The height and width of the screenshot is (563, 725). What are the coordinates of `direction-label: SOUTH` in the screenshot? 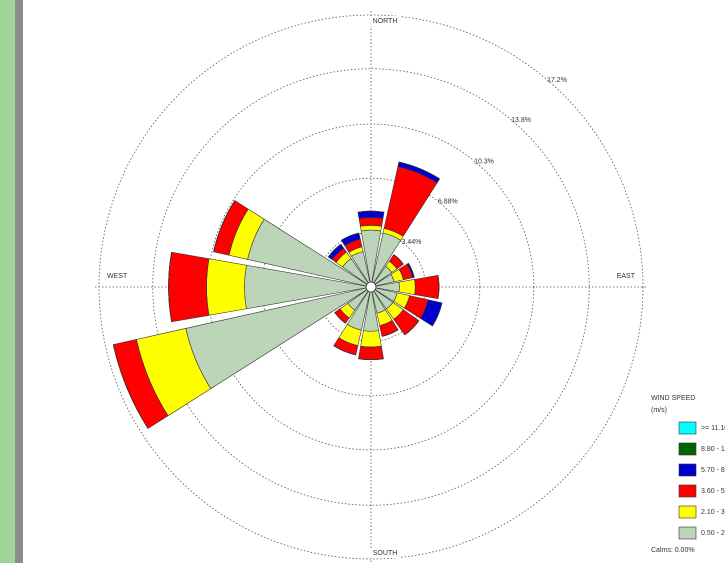 It's located at (385, 553).